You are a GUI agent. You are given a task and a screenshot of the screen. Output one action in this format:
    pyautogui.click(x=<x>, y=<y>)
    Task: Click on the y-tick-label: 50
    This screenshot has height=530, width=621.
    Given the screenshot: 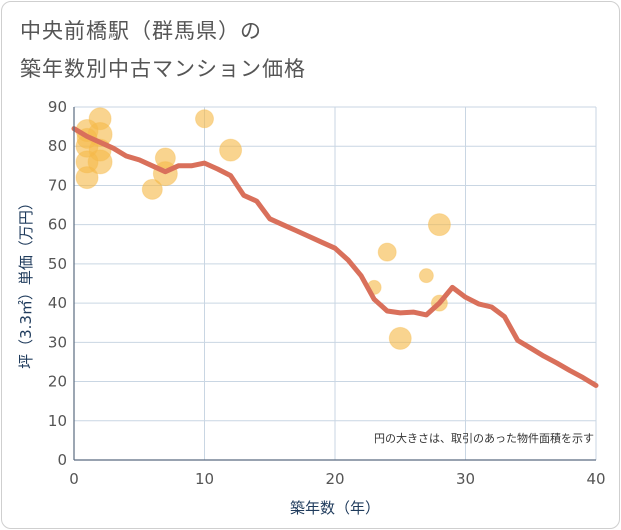 What is the action you would take?
    pyautogui.click(x=57, y=264)
    